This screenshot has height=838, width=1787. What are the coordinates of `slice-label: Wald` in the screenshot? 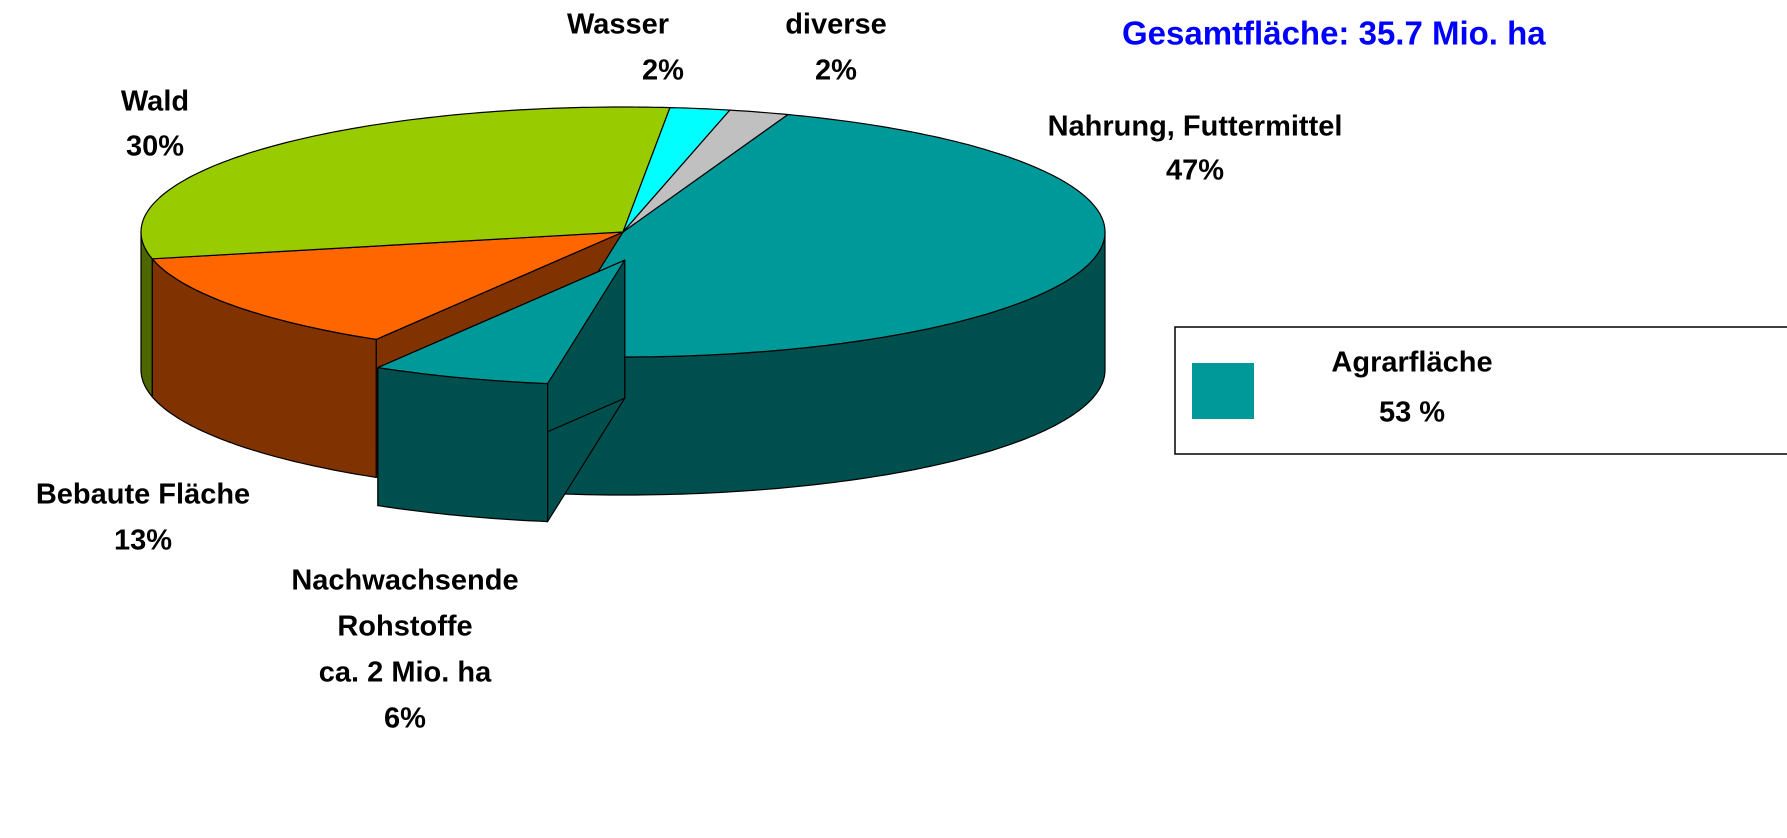 It's located at (155, 102).